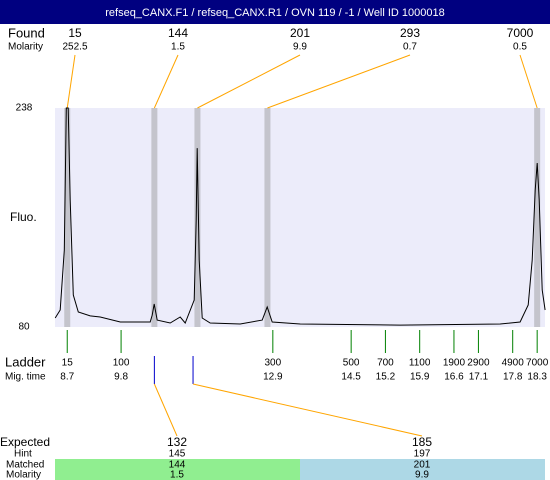 The height and width of the screenshot is (480, 550). What do you see at coordinates (351, 363) in the screenshot?
I see `ladder-size: 500` at bounding box center [351, 363].